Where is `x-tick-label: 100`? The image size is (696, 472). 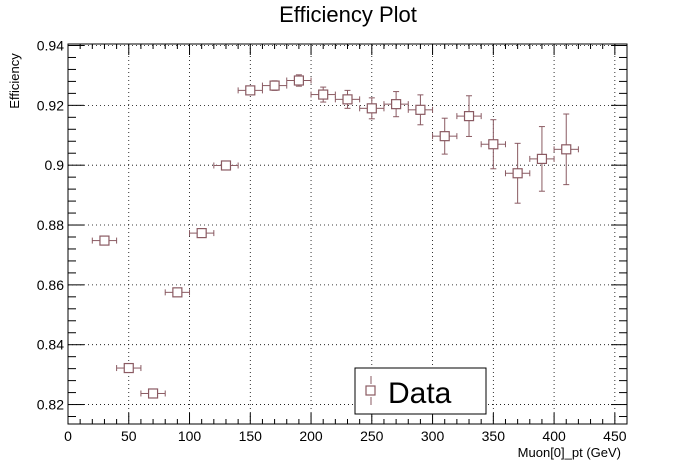 x-tick-label: 100 is located at coordinates (190, 436).